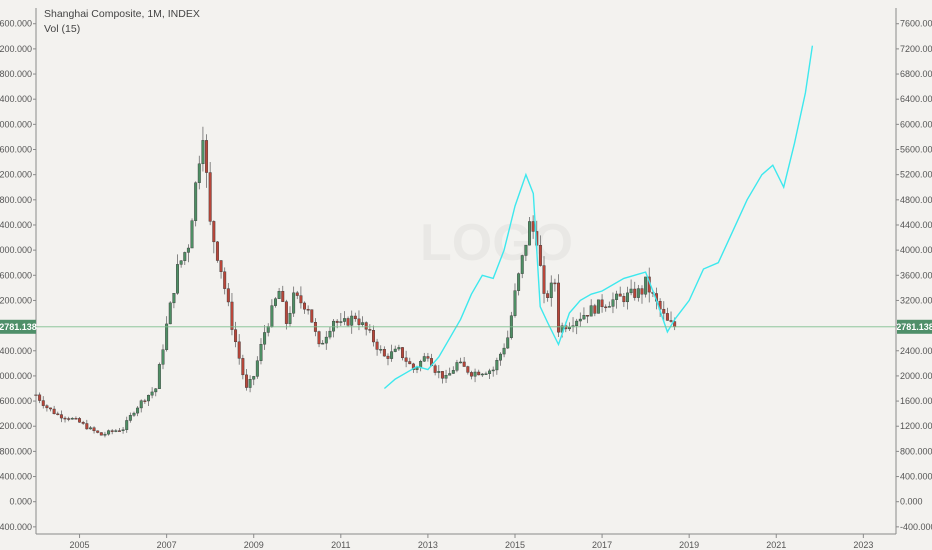  What do you see at coordinates (122, 22) in the screenshot?
I see `chart-legend: Shanghai Composite, 1M, INDEX Vol (15)` at bounding box center [122, 22].